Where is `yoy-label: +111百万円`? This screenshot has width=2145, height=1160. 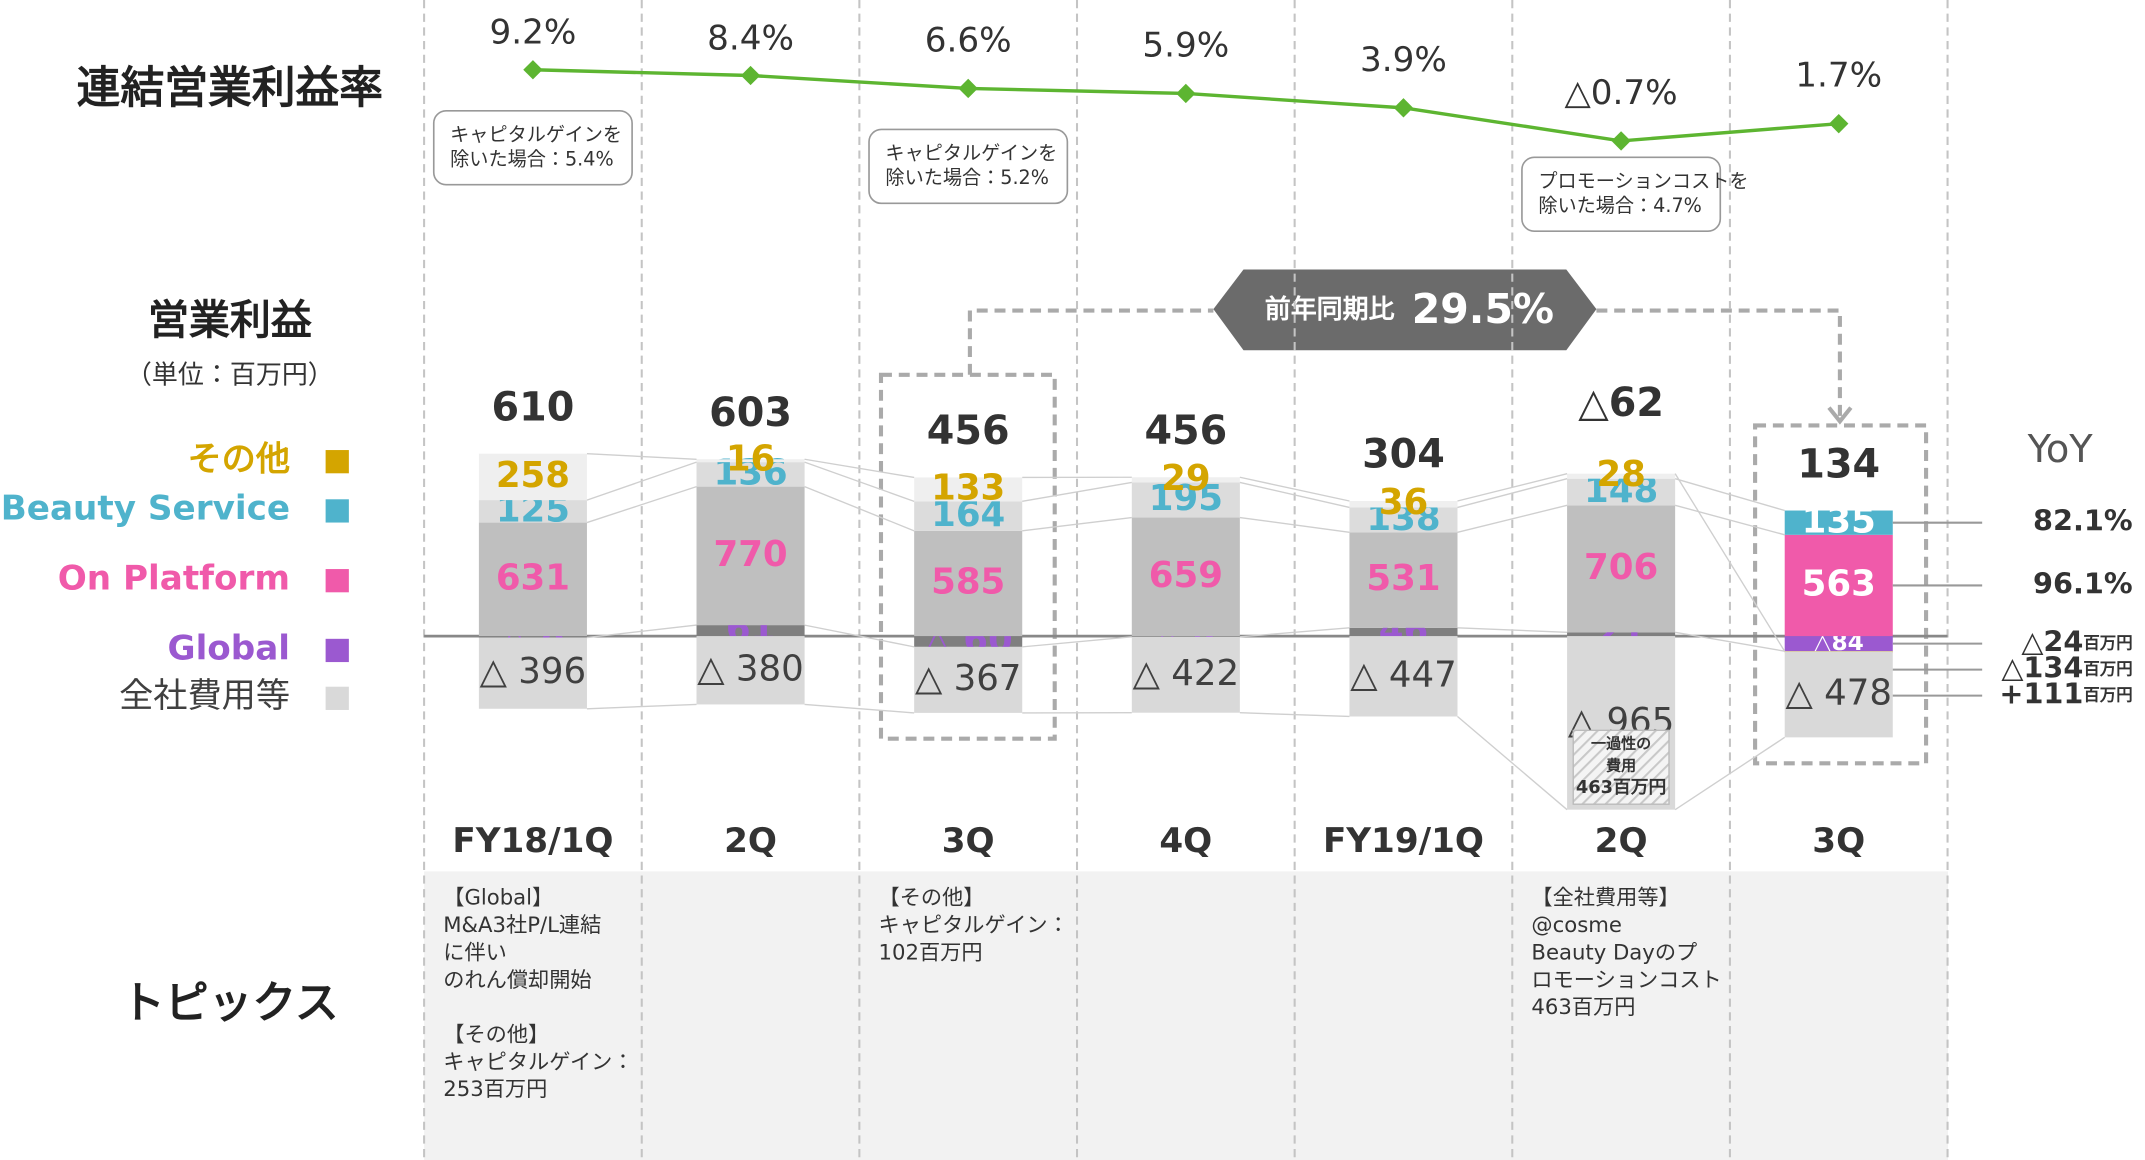 yoy-label: +111百万円 is located at coordinates (2065, 694).